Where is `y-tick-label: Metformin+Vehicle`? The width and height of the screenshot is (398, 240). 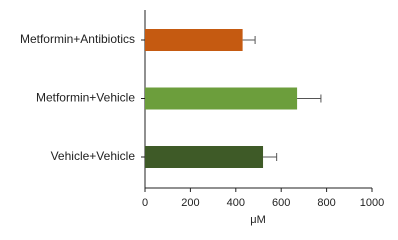 y-tick-label: Metformin+Vehicle is located at coordinates (85, 98).